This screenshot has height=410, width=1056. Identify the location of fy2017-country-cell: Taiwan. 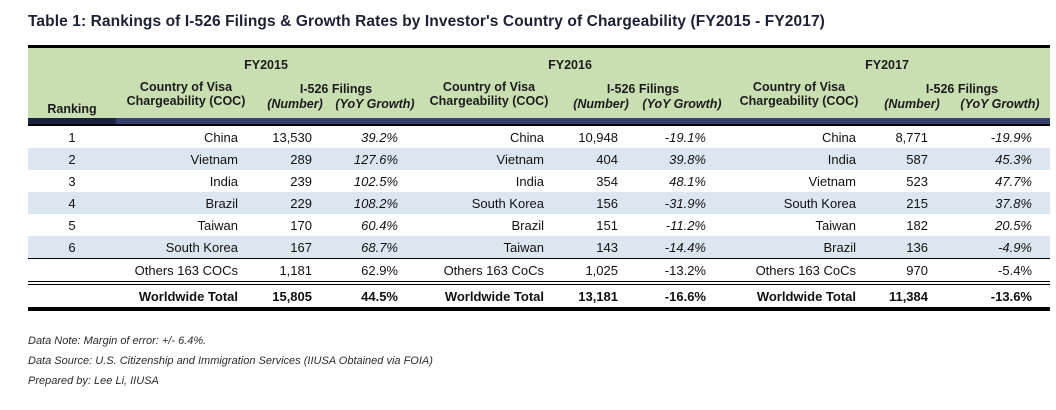
(799, 225).